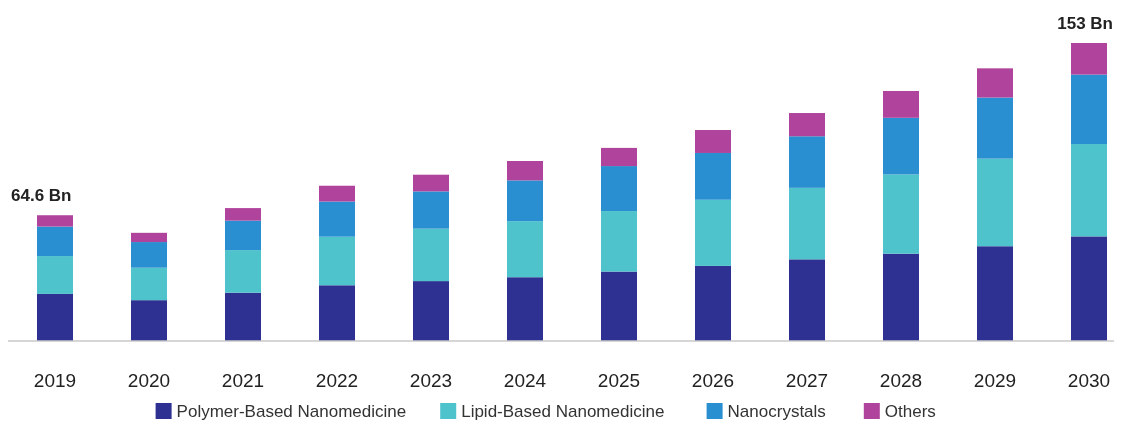 The width and height of the screenshot is (1122, 444). Describe the element at coordinates (55, 380) in the screenshot. I see `x-tick-label: 2019` at that location.